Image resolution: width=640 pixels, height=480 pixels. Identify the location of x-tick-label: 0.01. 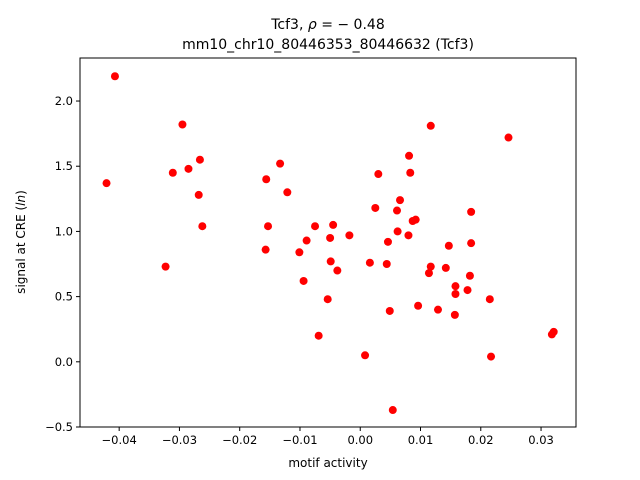
(421, 440).